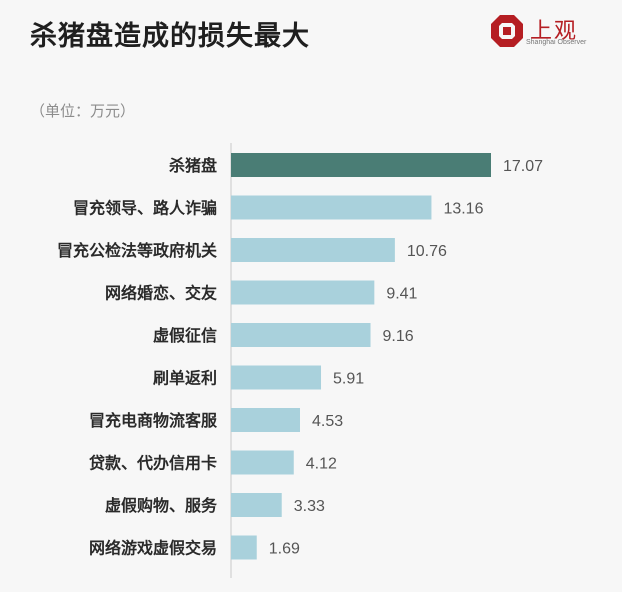 The width and height of the screenshot is (622, 592). I want to click on value-label: 10.76, so click(427, 251).